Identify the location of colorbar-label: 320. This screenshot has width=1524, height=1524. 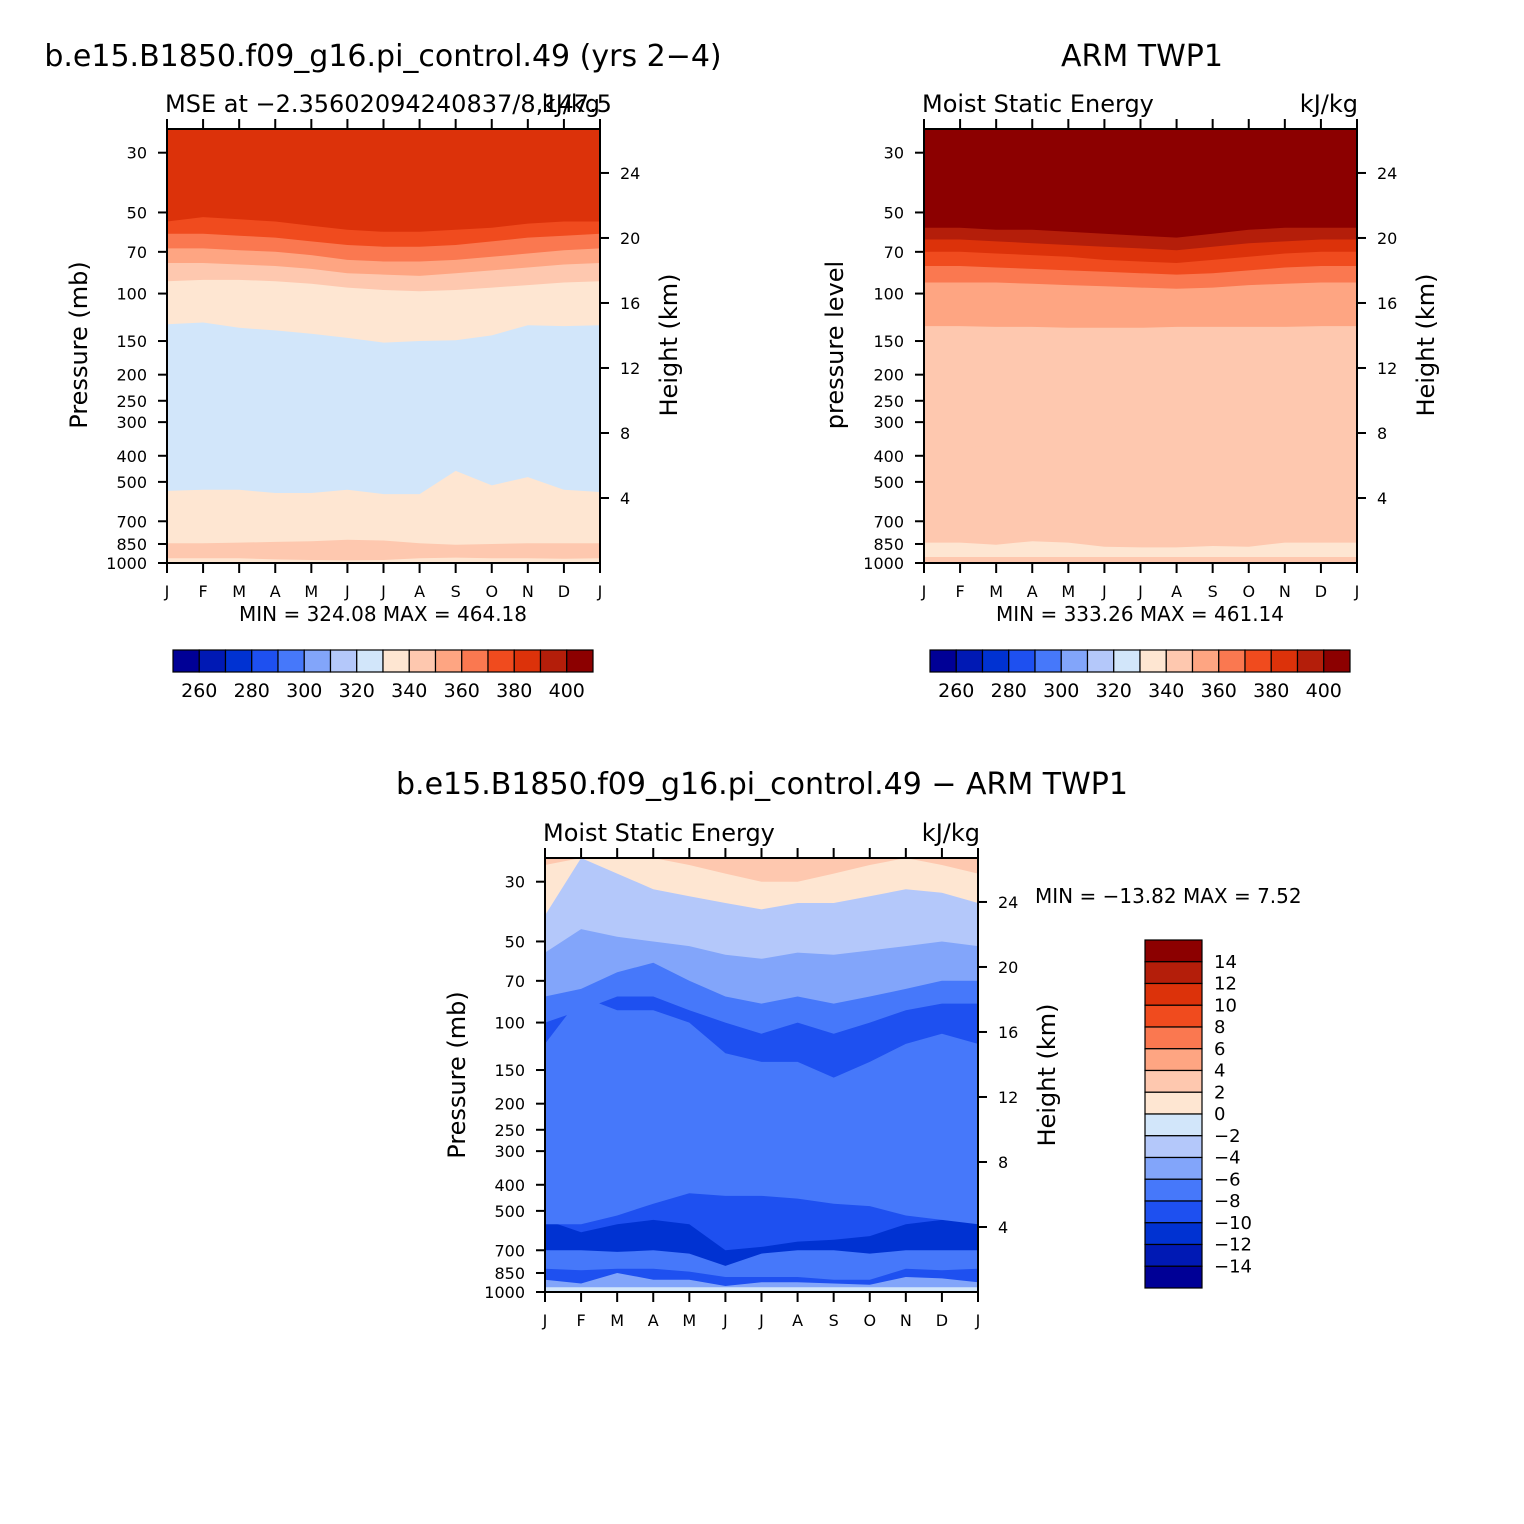
(357, 691).